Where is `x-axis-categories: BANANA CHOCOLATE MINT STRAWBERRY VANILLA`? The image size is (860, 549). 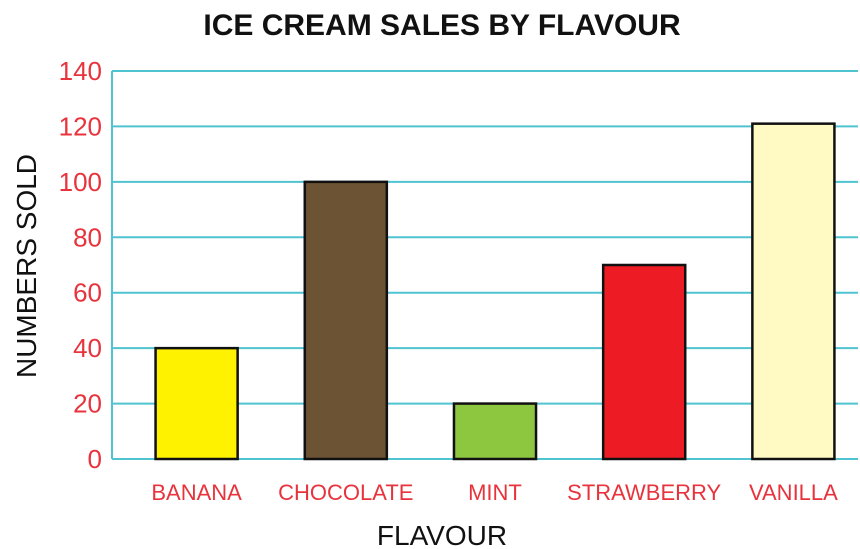 x-axis-categories: BANANA CHOCOLATE MINT STRAWBERRY VANILLA is located at coordinates (494, 492).